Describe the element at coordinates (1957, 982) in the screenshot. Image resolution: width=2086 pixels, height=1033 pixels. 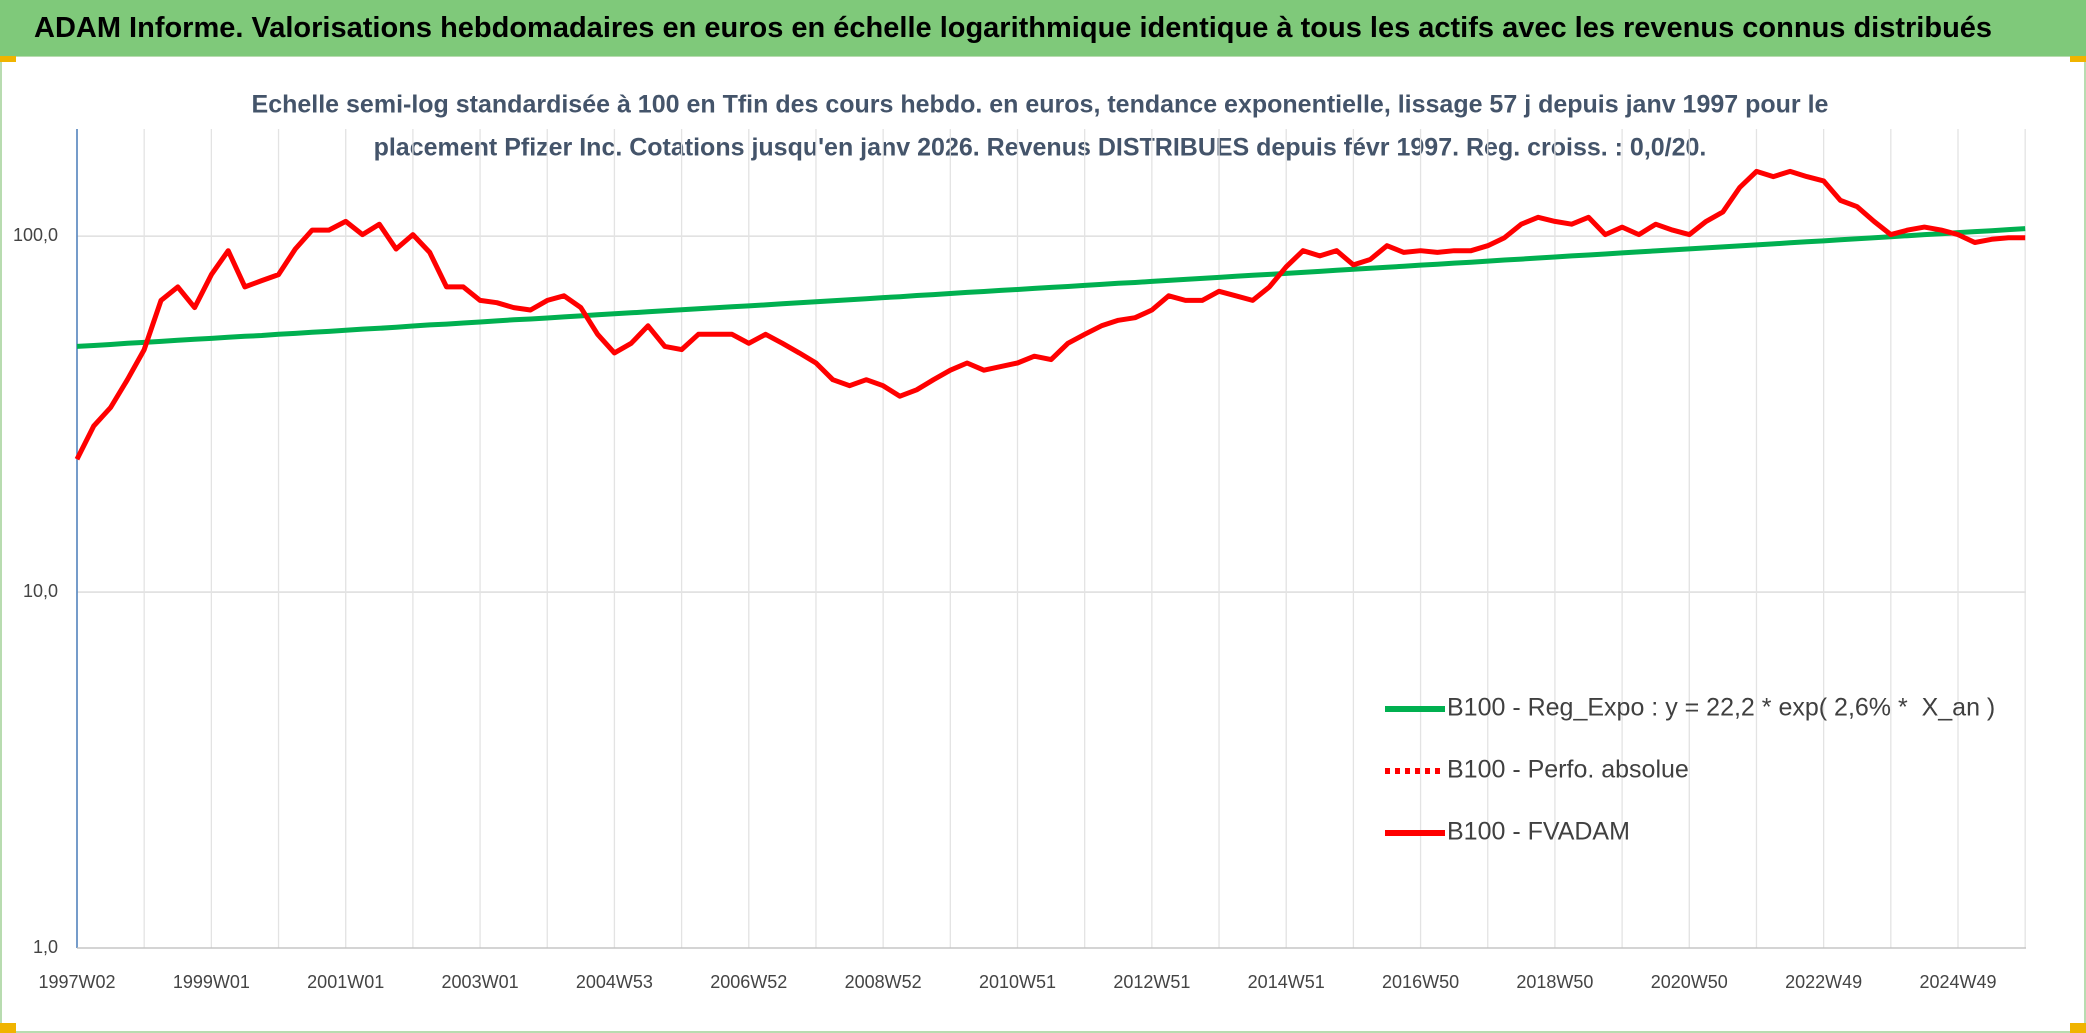
I see `x-tick-label: 2024W49` at that location.